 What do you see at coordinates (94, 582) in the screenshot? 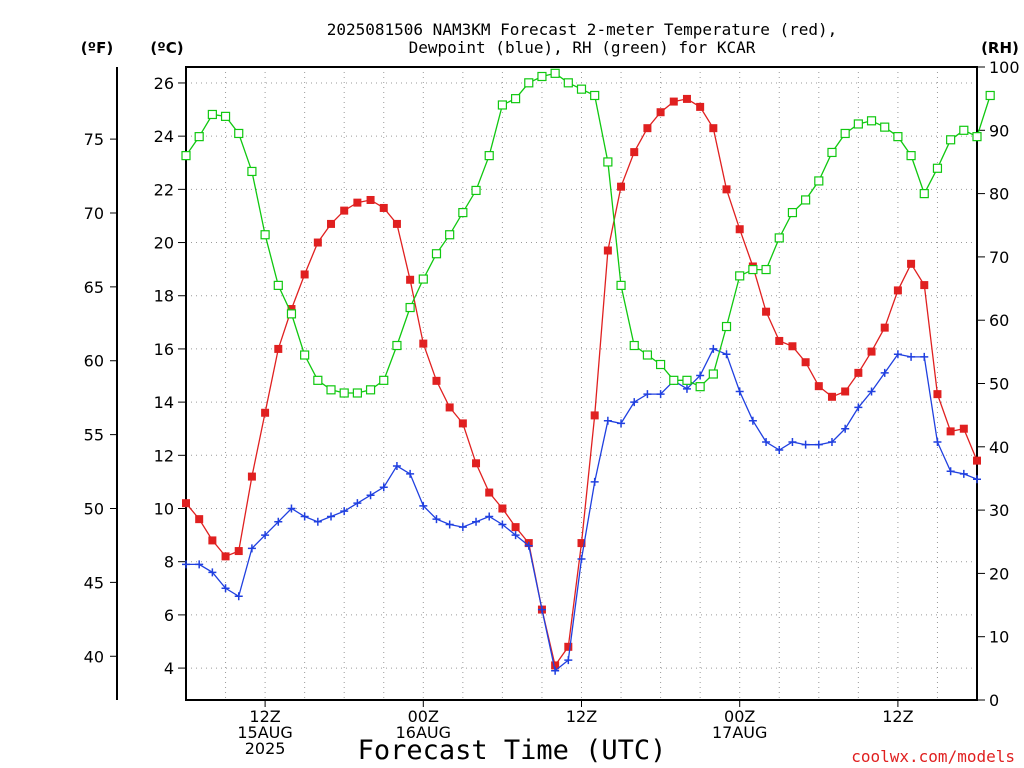
I see `y-tick-label-f: 45` at bounding box center [94, 582].